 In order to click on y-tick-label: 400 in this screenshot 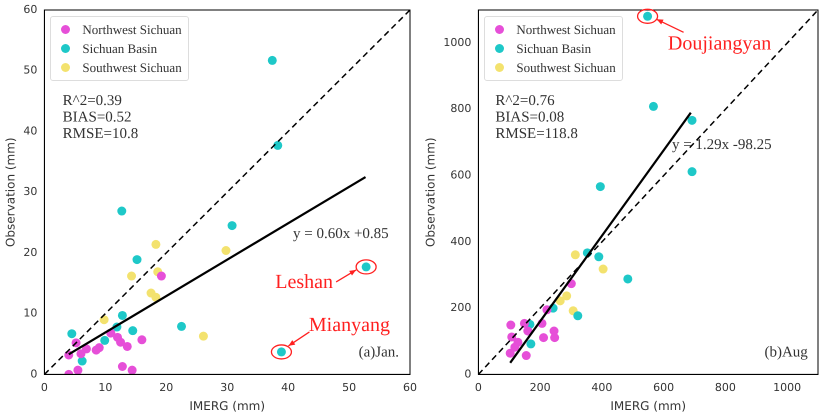, I will do `click(461, 241)`.